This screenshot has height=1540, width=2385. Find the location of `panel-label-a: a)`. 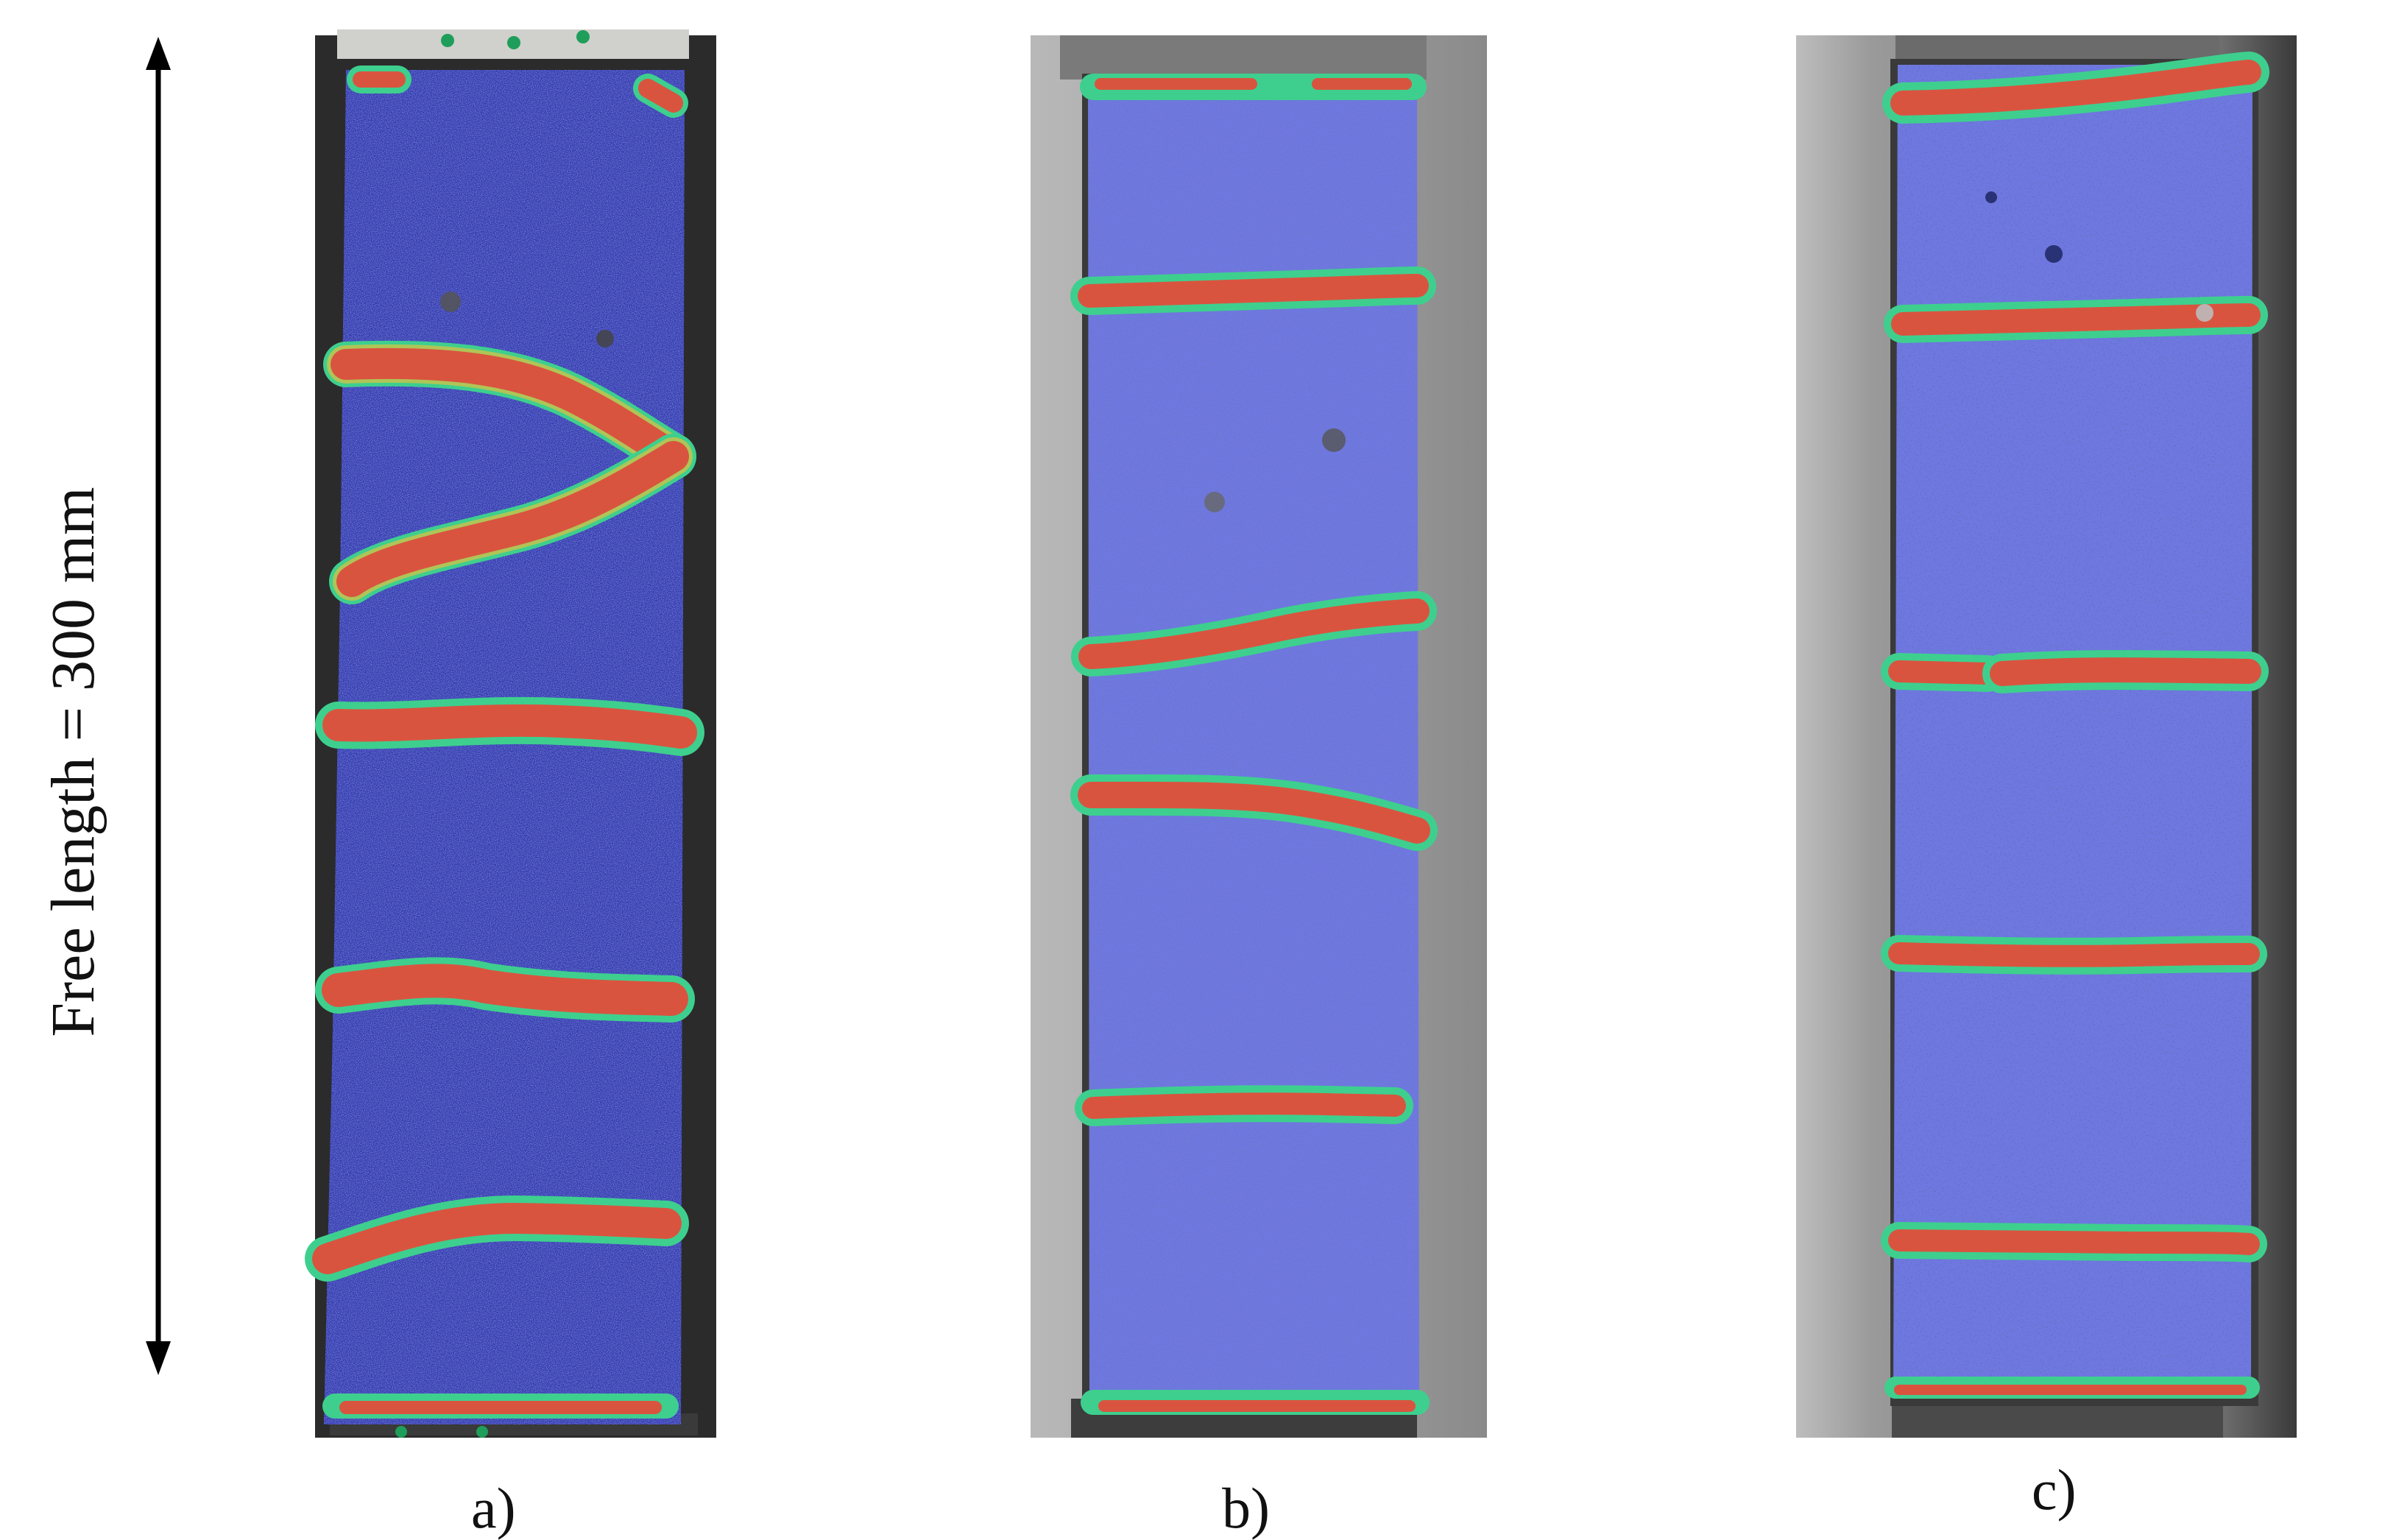

panel-label-a: a) is located at coordinates (493, 1508).